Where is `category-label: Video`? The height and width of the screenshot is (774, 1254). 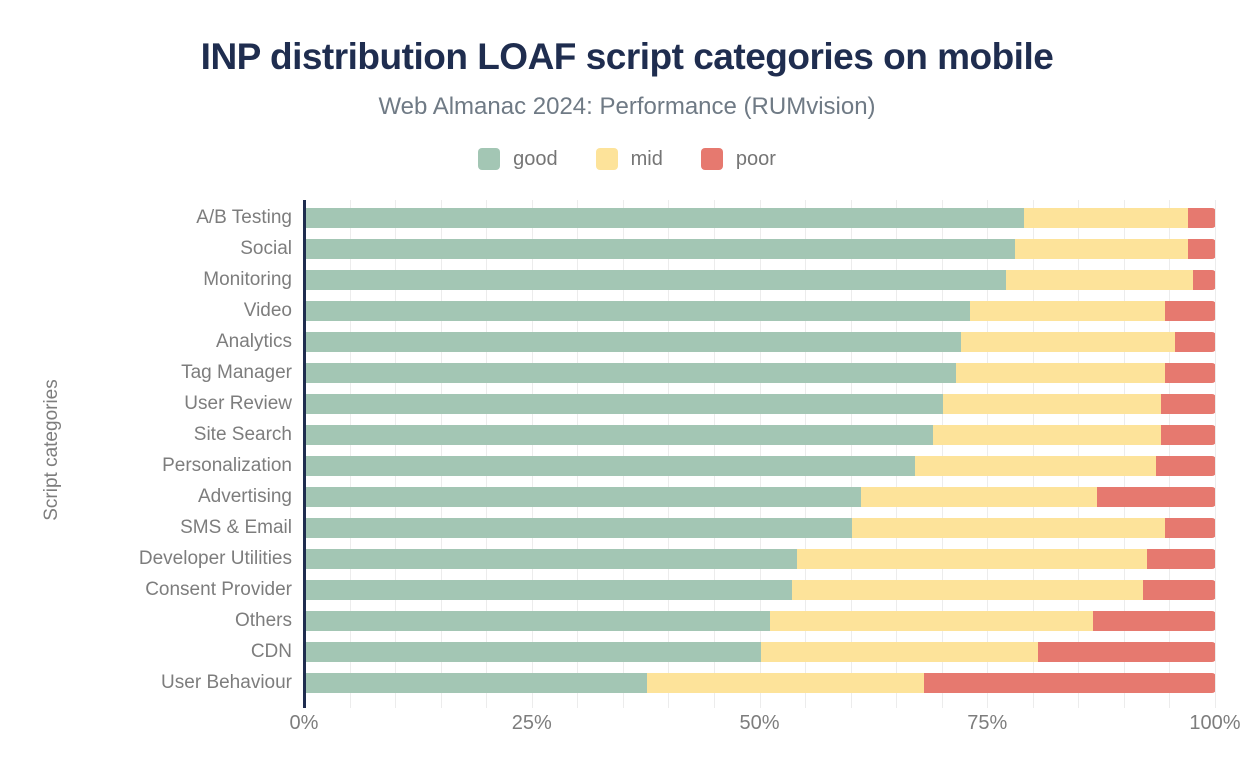 category-label: Video is located at coordinates (267, 310).